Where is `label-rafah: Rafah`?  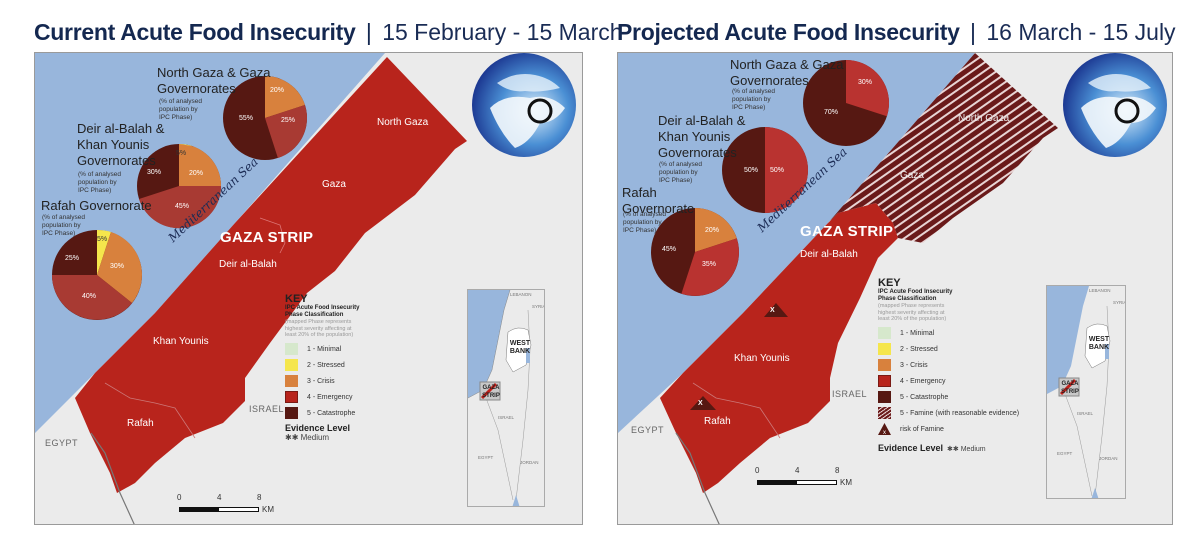 label-rafah: Rafah is located at coordinates (140, 423).